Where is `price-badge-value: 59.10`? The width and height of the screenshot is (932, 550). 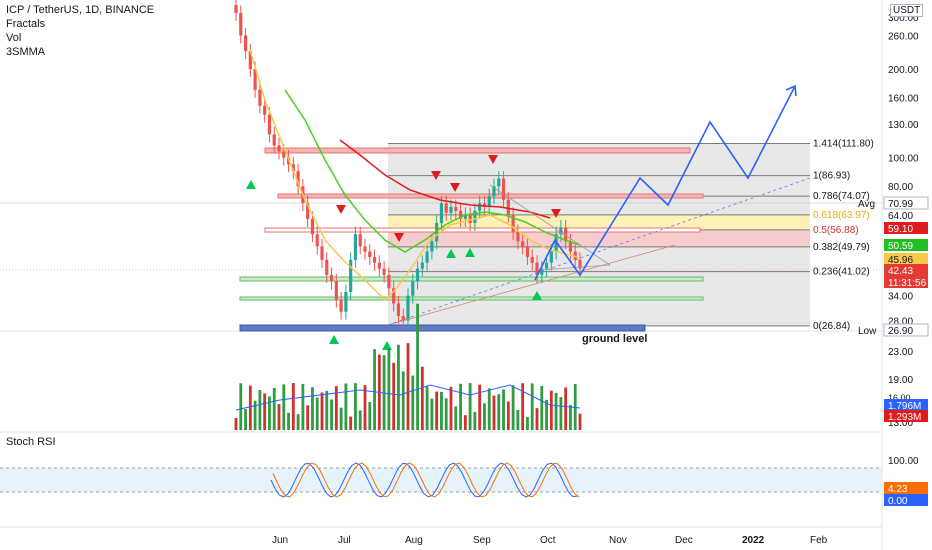 price-badge-value: 59.10 is located at coordinates (900, 229).